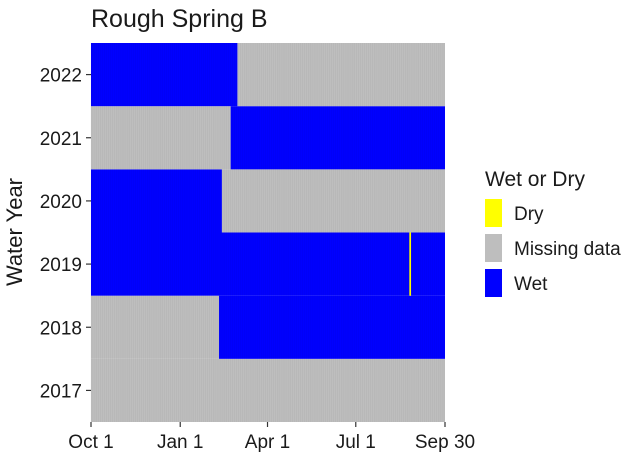 The height and width of the screenshot is (464, 640). Describe the element at coordinates (529, 214) in the screenshot. I see `legend-label-dry: Dry` at that location.